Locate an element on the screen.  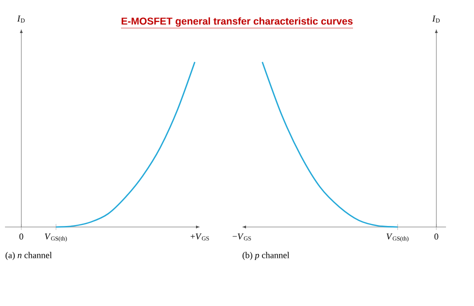
x-axis-title: −V$_{GS}$ is located at coordinates (241, 237).